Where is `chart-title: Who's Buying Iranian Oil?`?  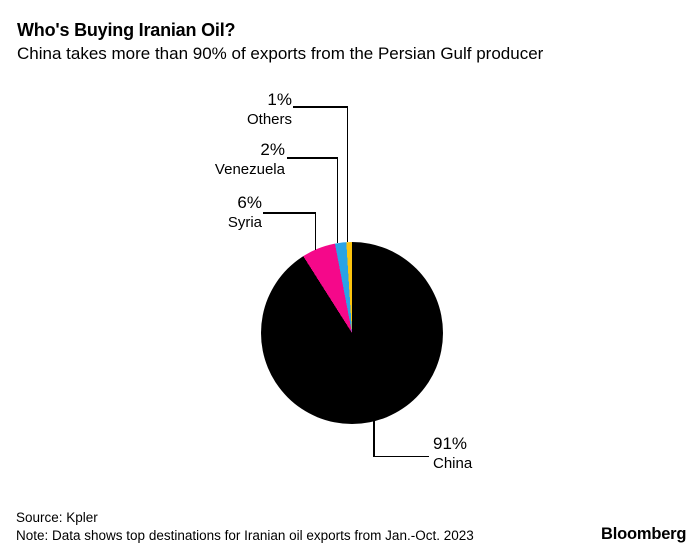
chart-title: Who's Buying Iranian Oil? is located at coordinates (126, 30).